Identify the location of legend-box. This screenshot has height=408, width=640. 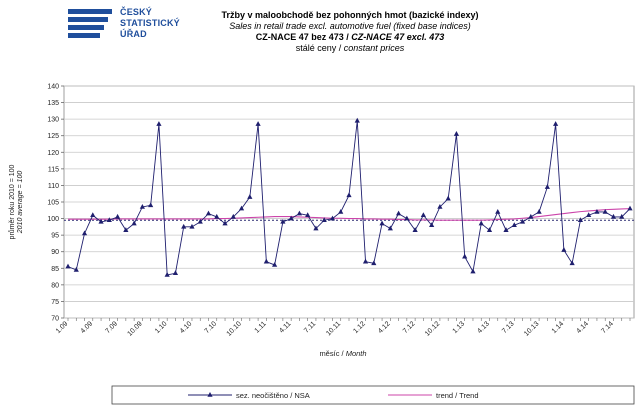
(373, 395).